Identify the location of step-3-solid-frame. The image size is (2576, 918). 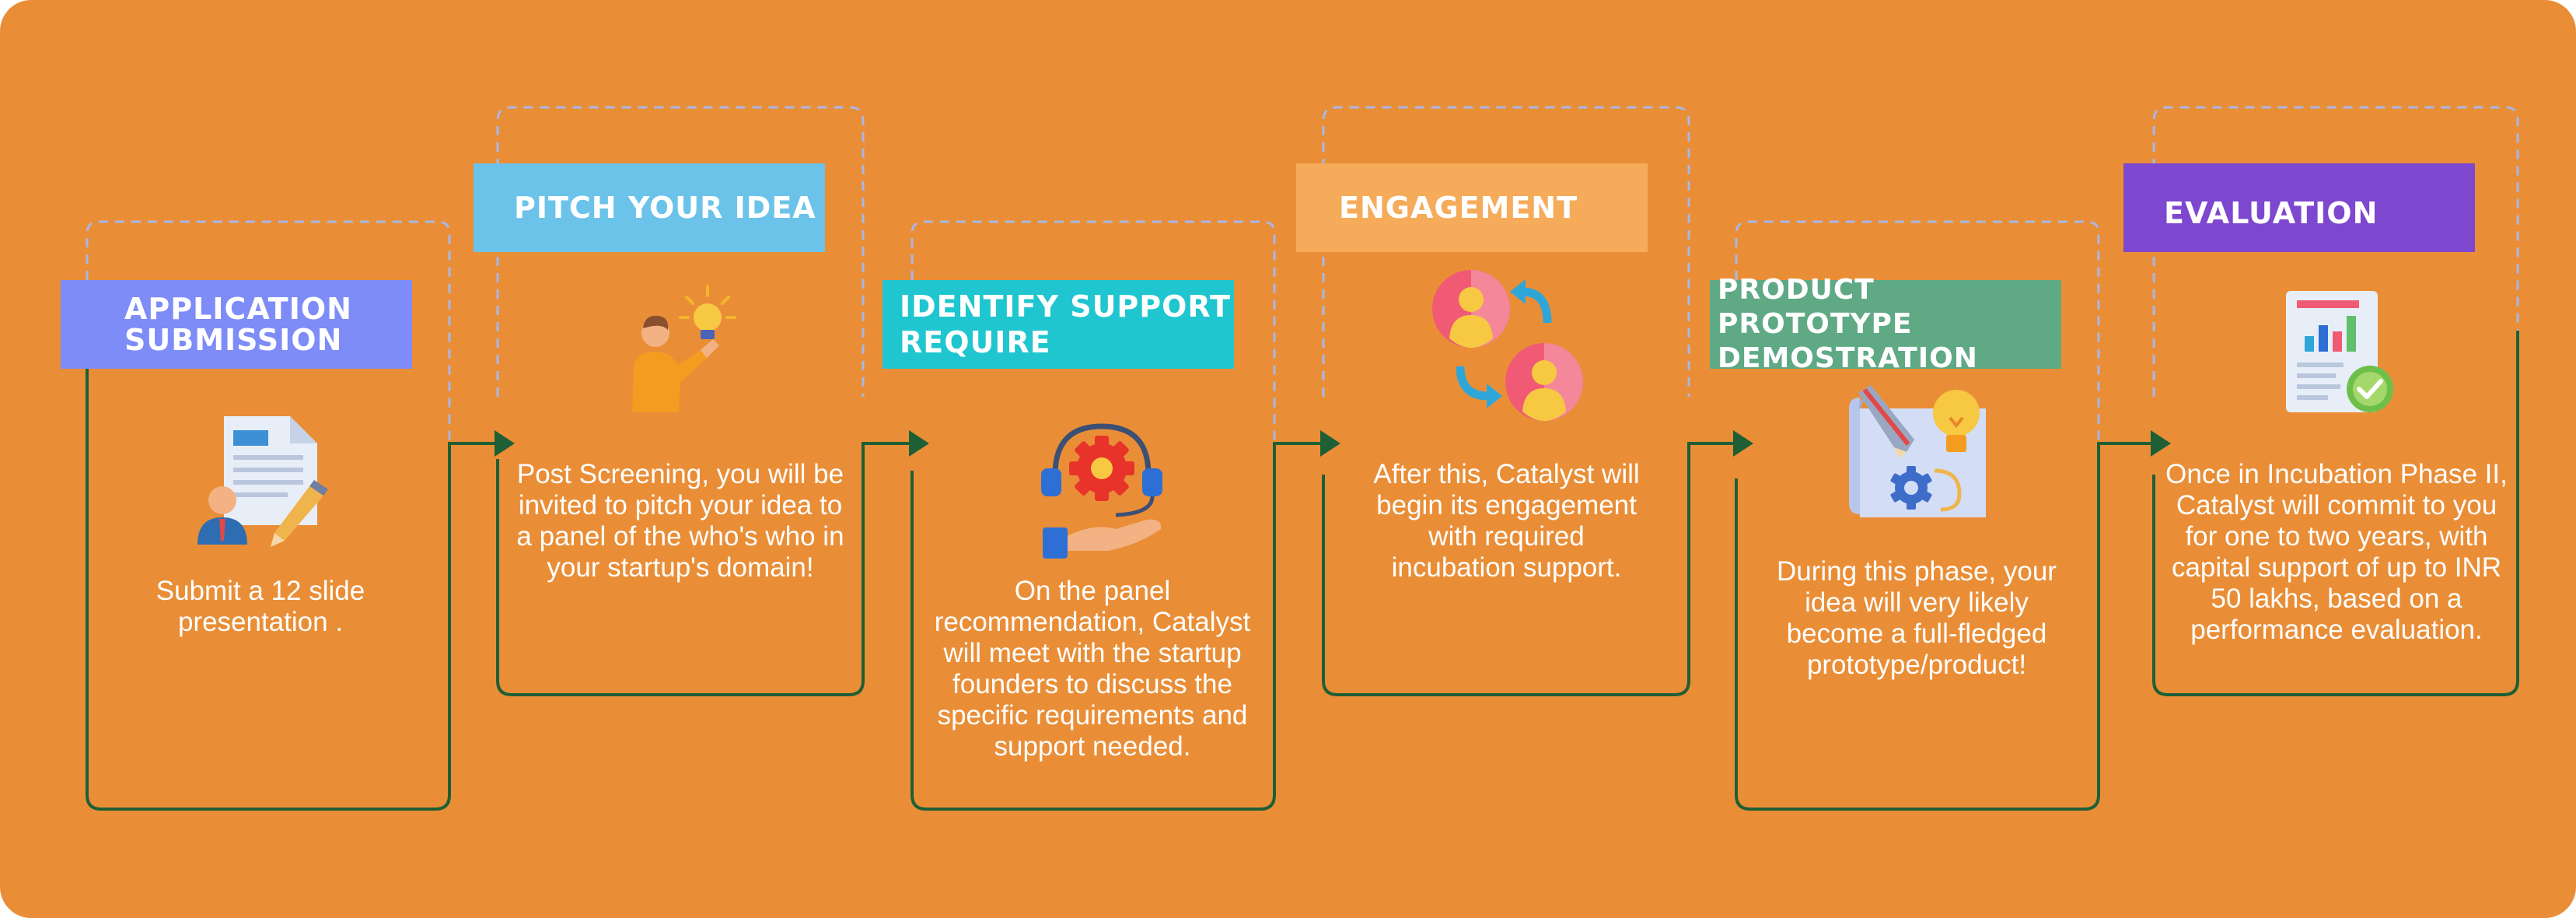
(1117, 626).